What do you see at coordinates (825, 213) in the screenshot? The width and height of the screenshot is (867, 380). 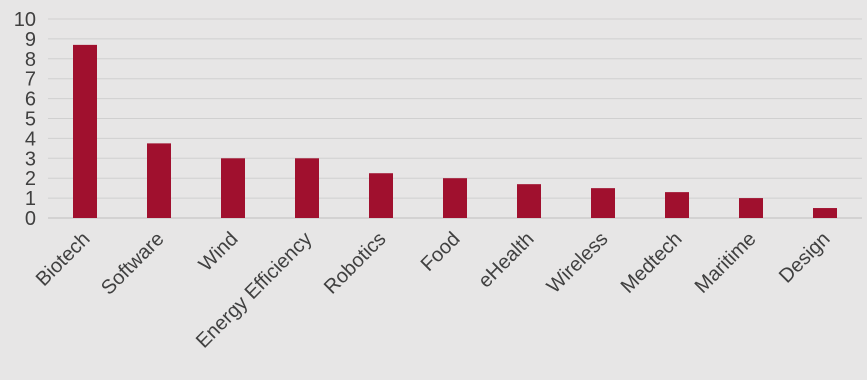 I see `bar-design` at bounding box center [825, 213].